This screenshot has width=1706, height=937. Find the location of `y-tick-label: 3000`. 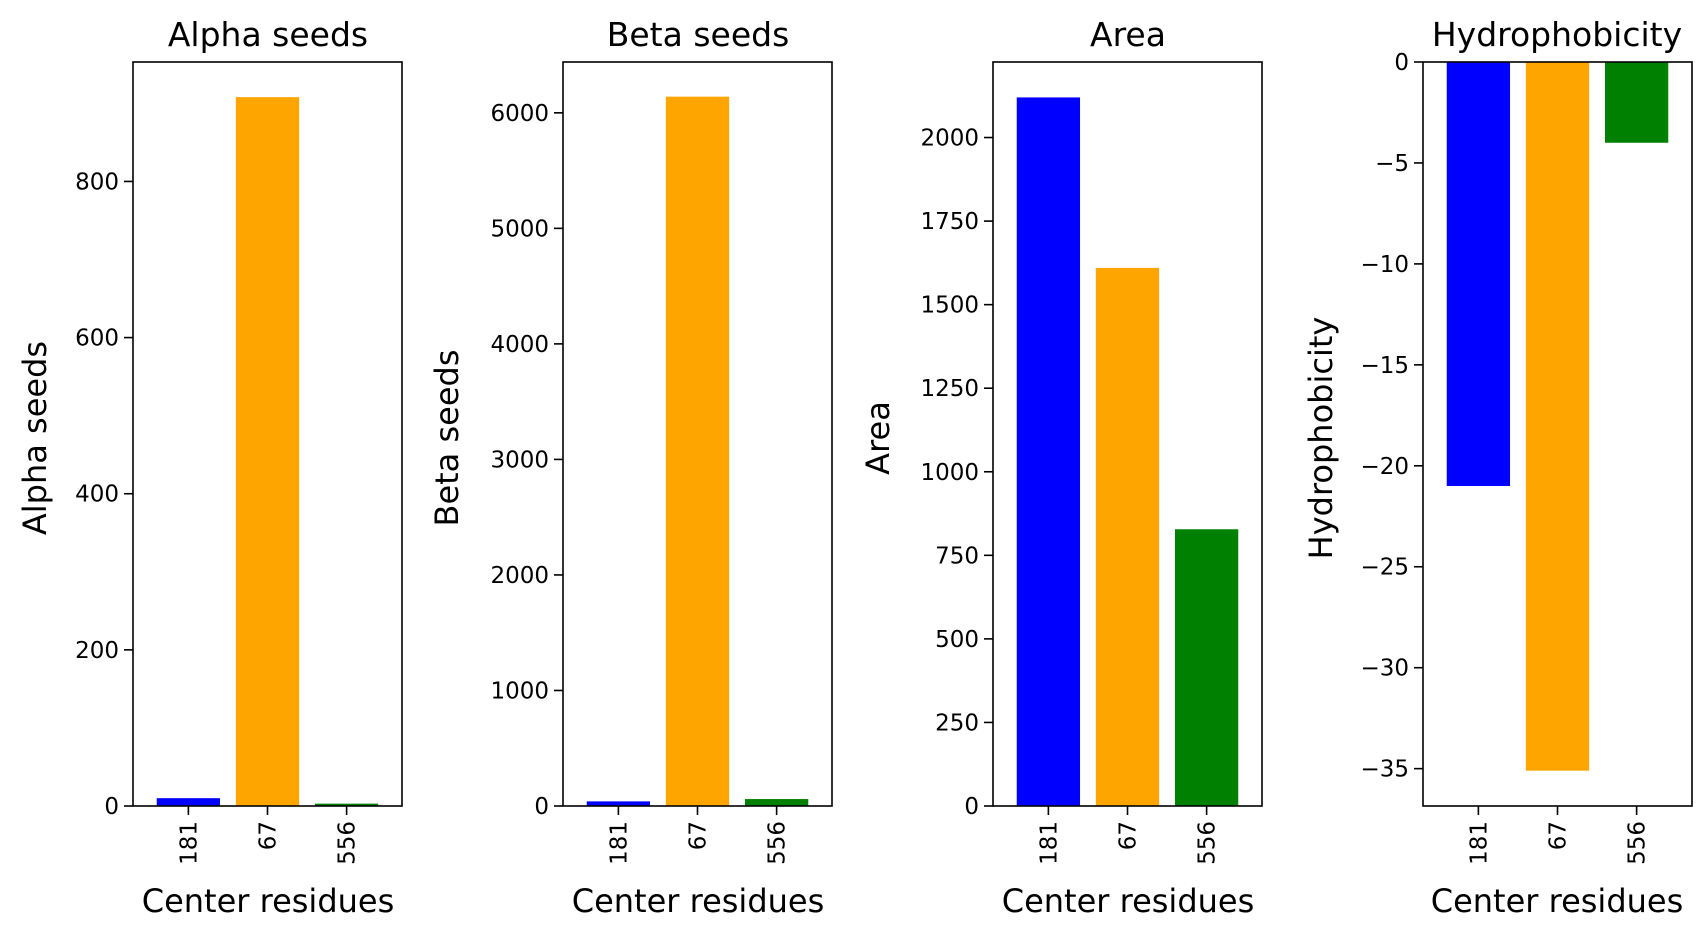

y-tick-label: 3000 is located at coordinates (519, 460).